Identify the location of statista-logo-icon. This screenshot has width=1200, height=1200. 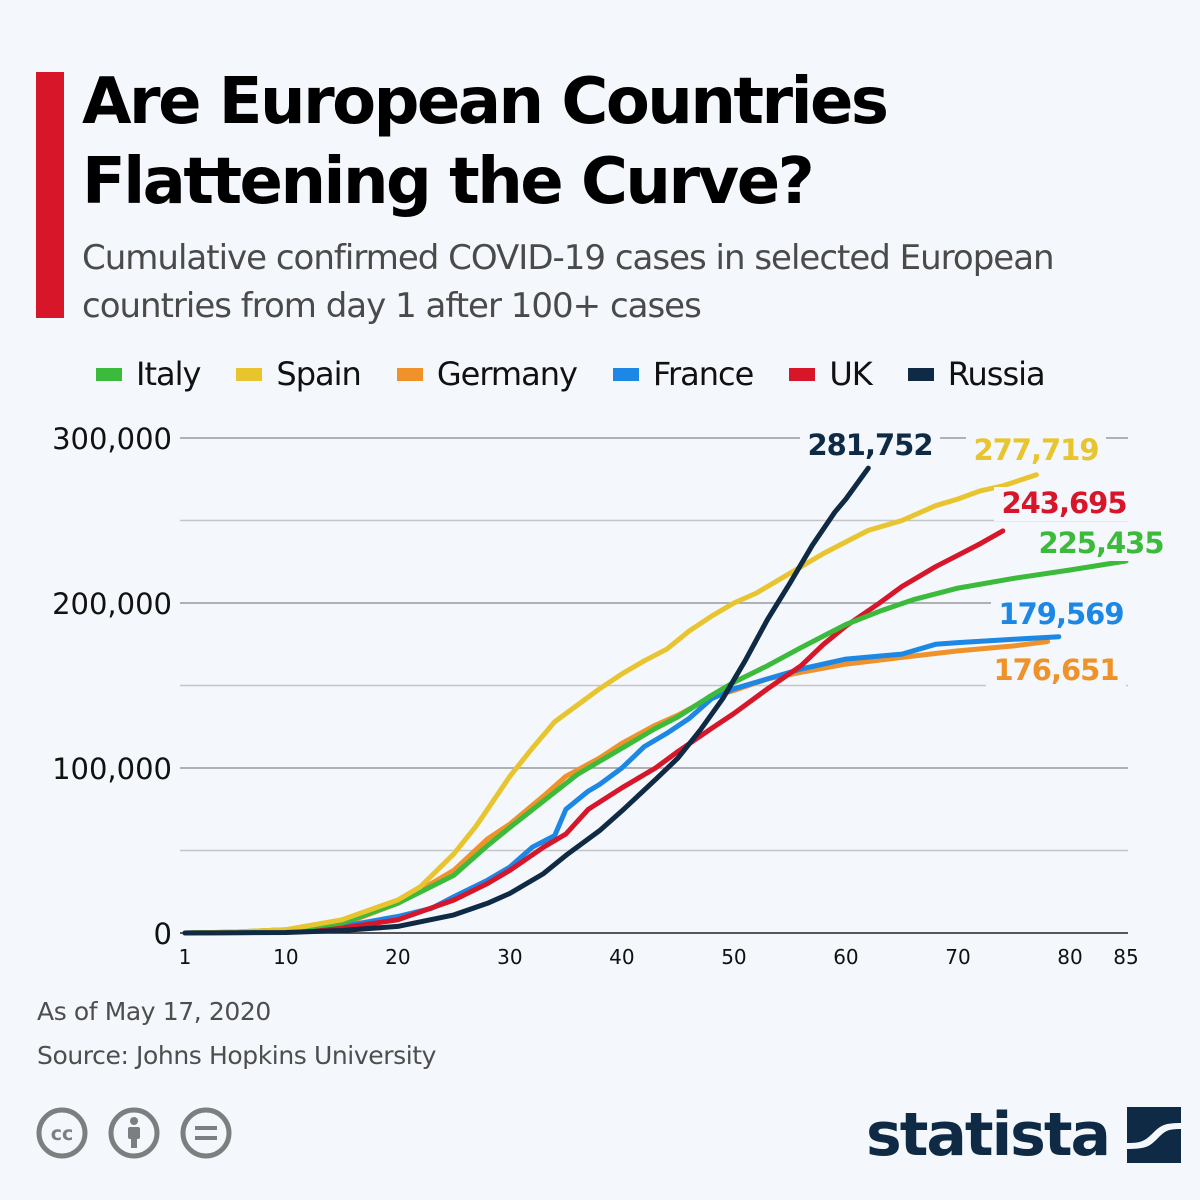
(1154, 1135).